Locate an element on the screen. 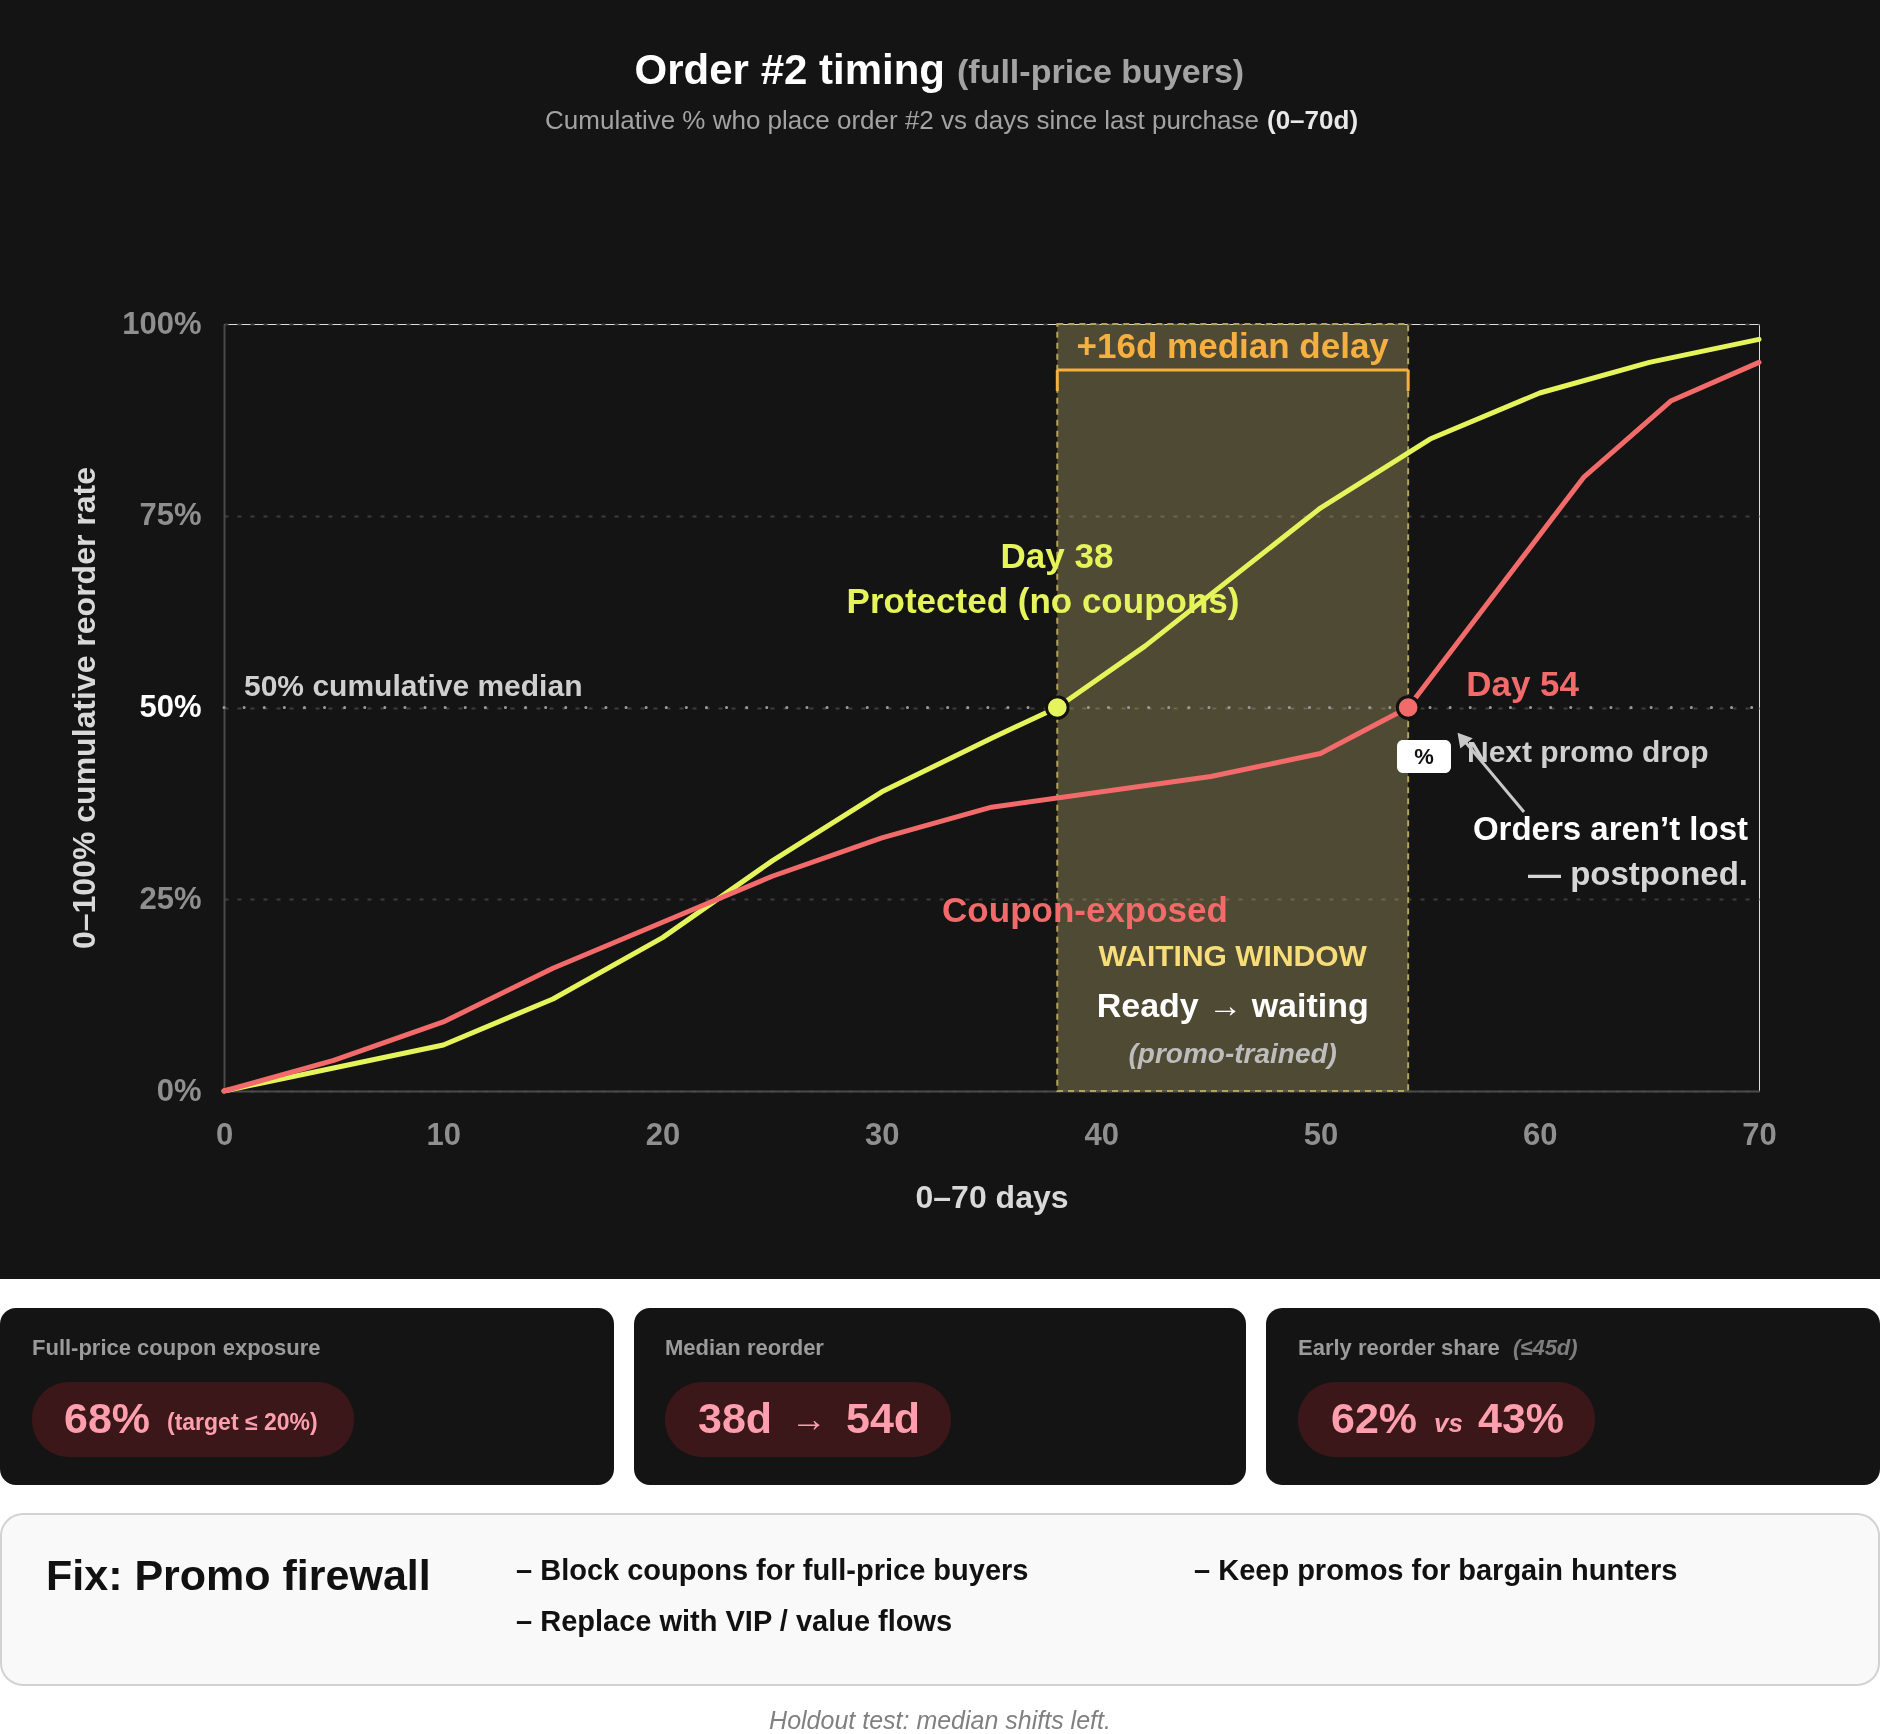  y-tick-label: 100% is located at coordinates (162, 323).